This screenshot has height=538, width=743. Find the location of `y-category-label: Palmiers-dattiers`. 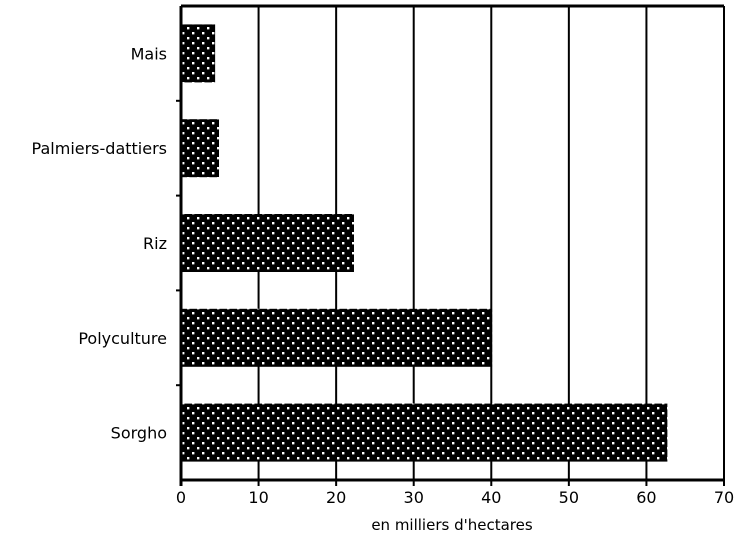

y-category-label: Palmiers-dattiers is located at coordinates (99, 148).